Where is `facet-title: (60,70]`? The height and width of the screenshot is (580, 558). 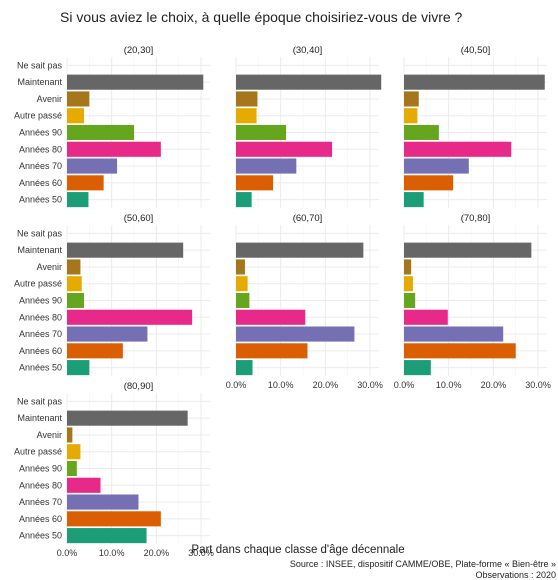
facet-title: (60,70] is located at coordinates (308, 218).